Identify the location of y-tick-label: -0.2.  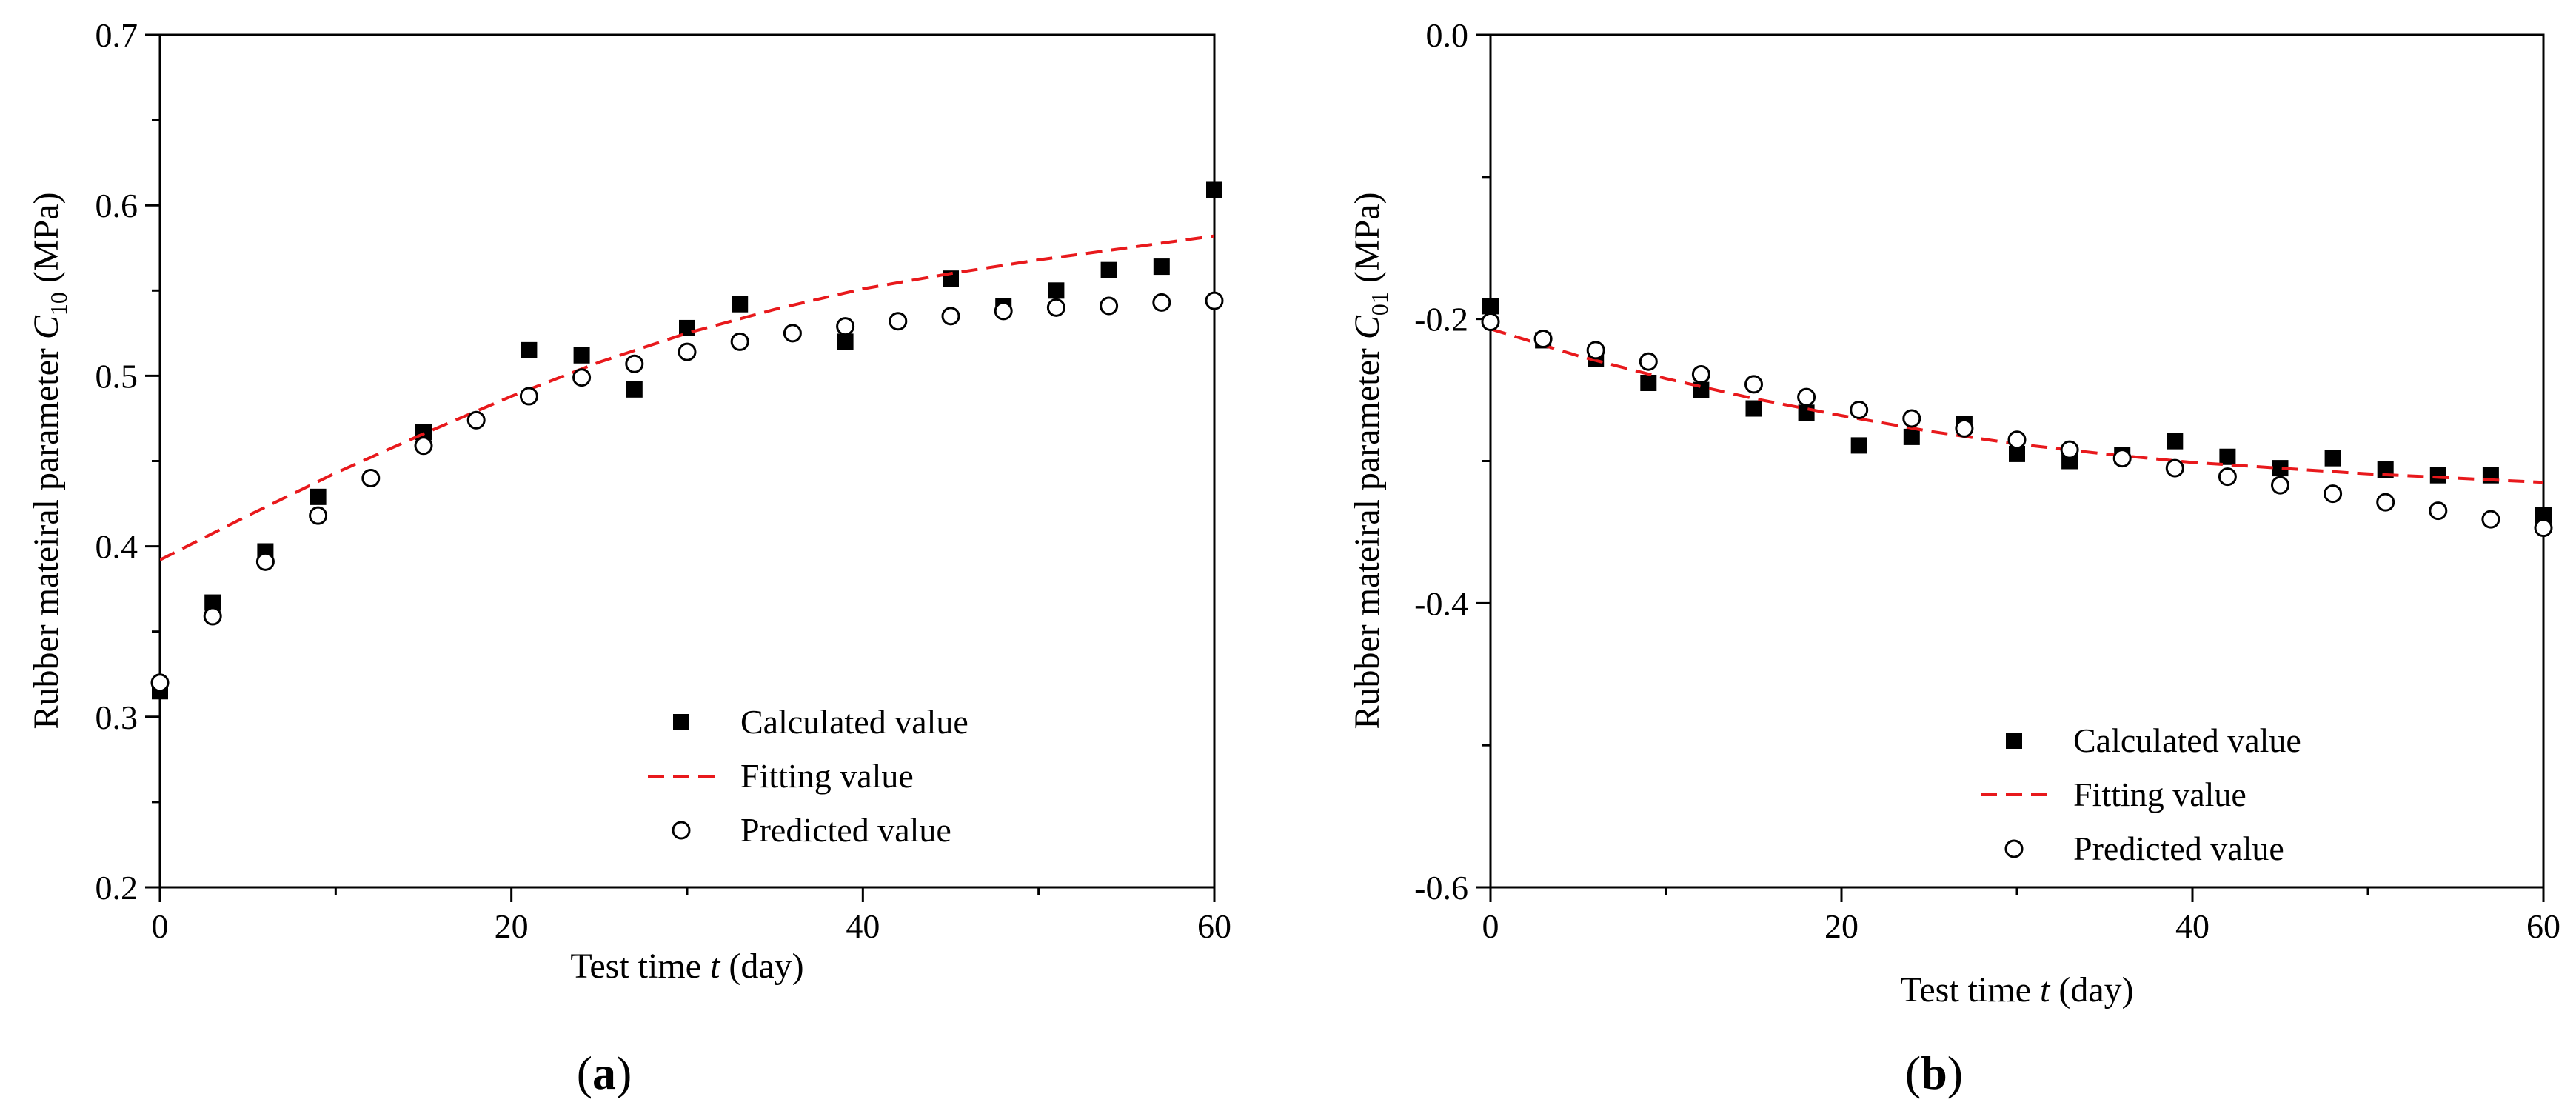
(1441, 319).